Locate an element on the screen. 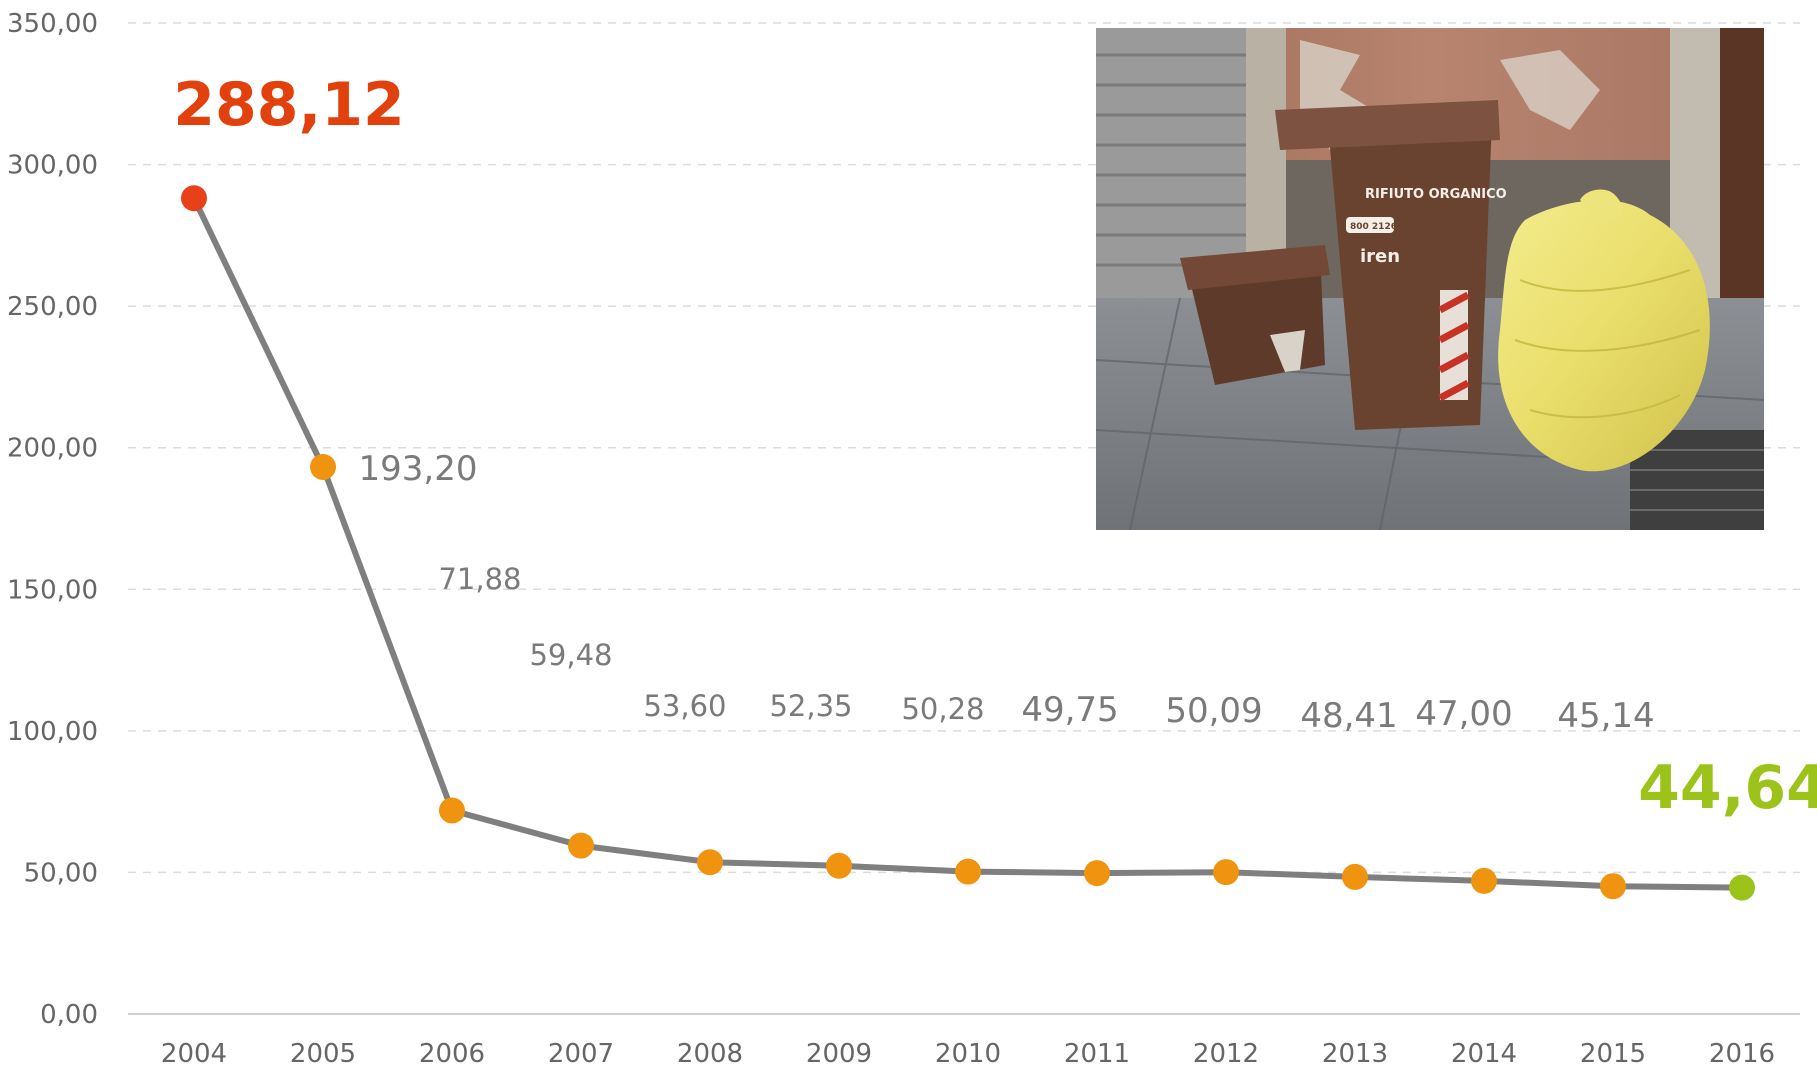 This screenshot has width=1817, height=1068. data-label: 48,41 is located at coordinates (1348, 716).